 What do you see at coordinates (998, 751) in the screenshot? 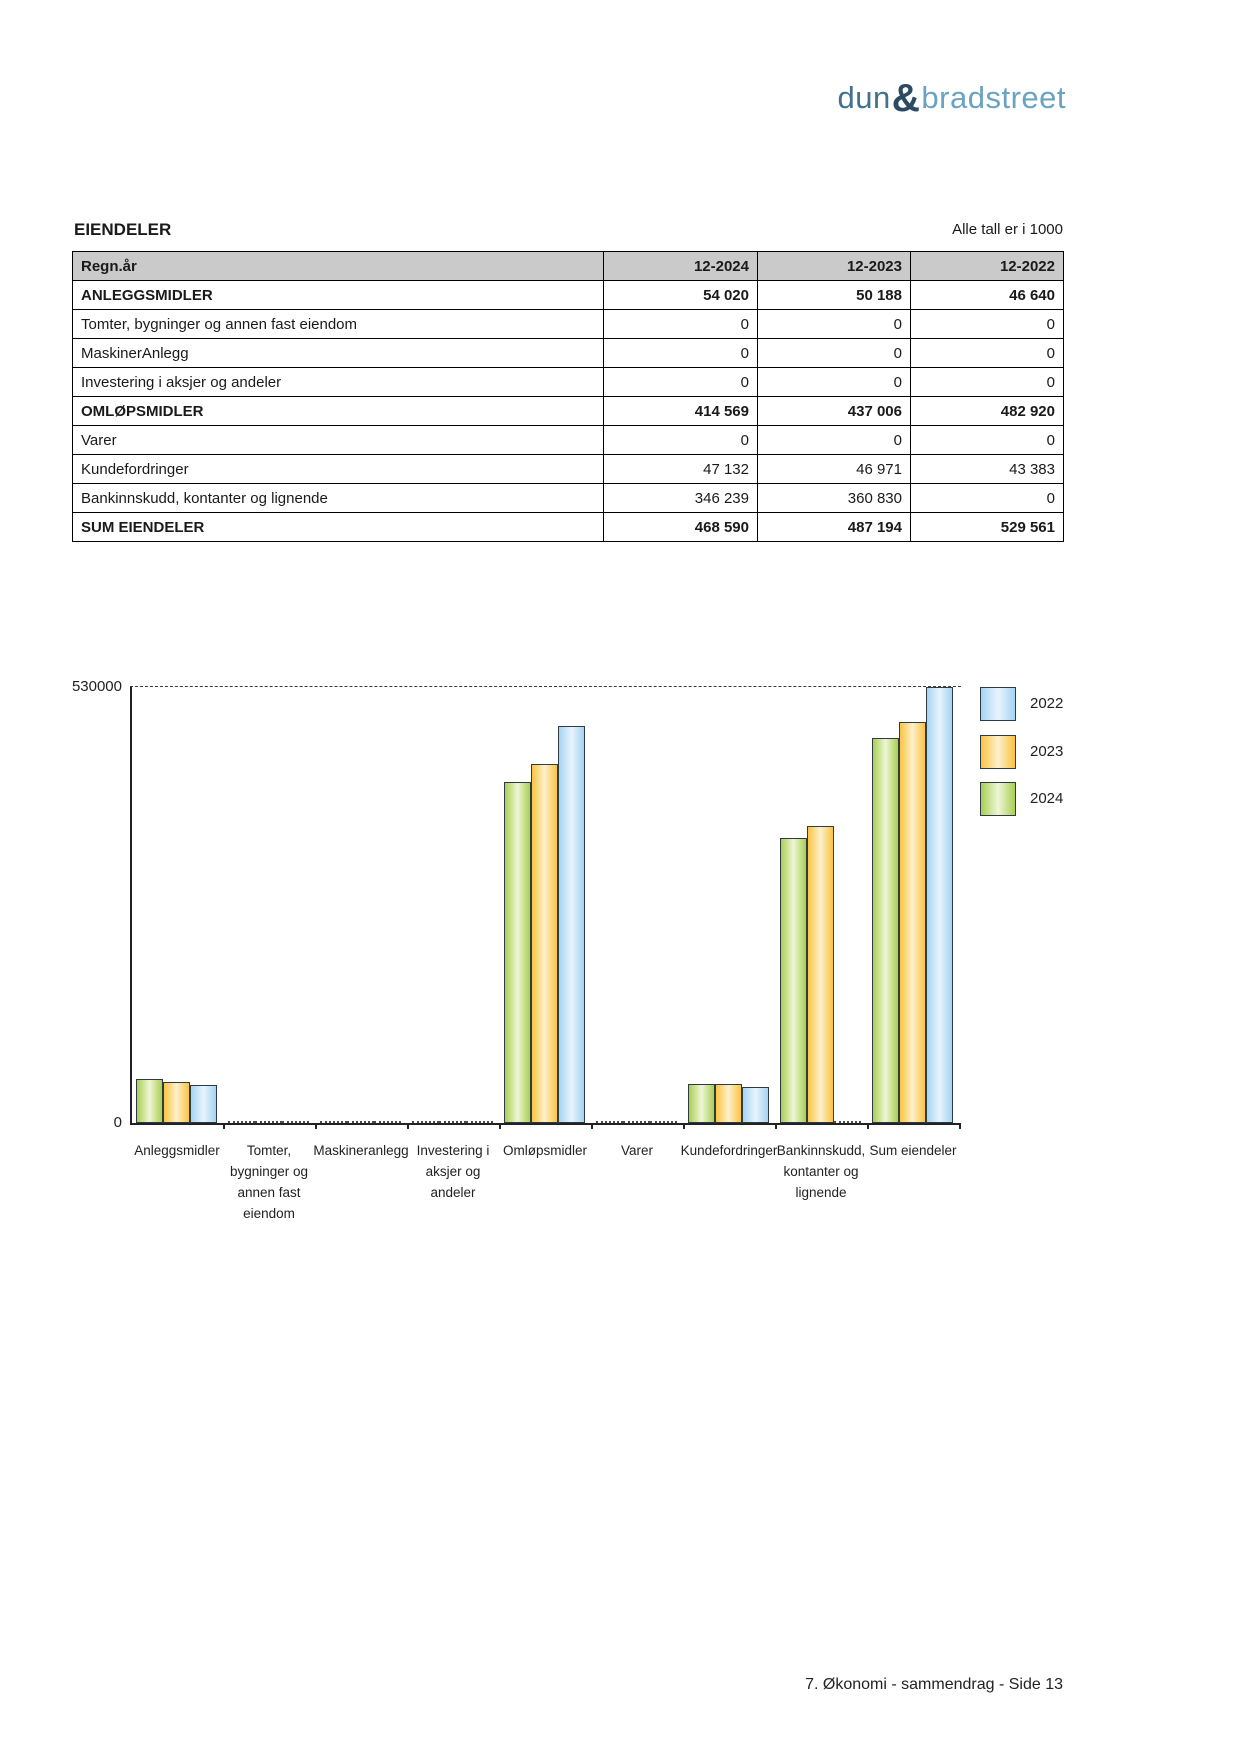
I see `legend-swatch-2023` at bounding box center [998, 751].